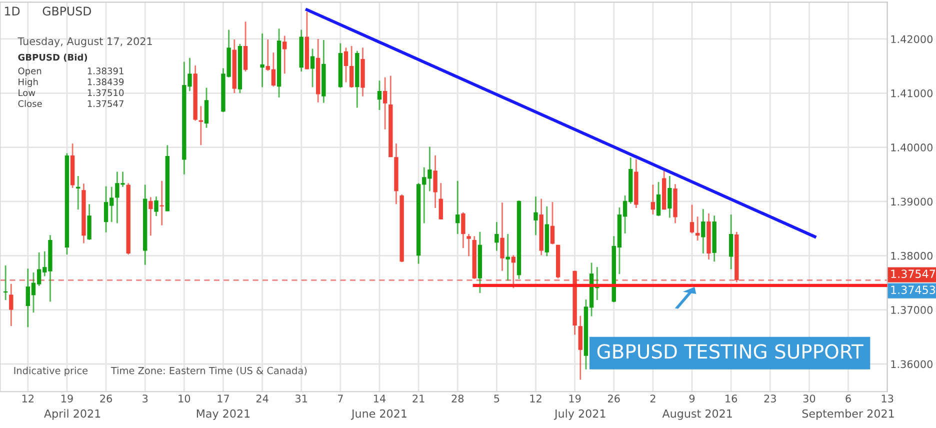  Describe the element at coordinates (340, 398) in the screenshot. I see `x-tick-label: 7` at that location.